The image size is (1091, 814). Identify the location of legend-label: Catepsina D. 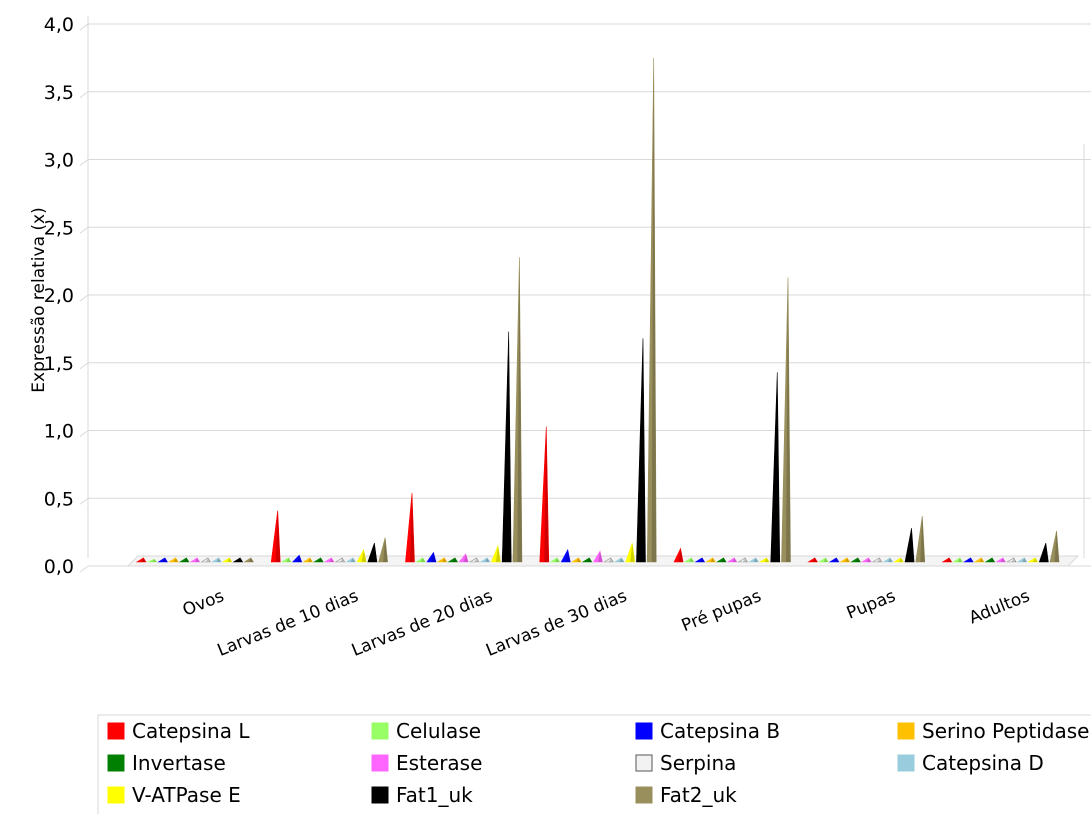
(983, 763).